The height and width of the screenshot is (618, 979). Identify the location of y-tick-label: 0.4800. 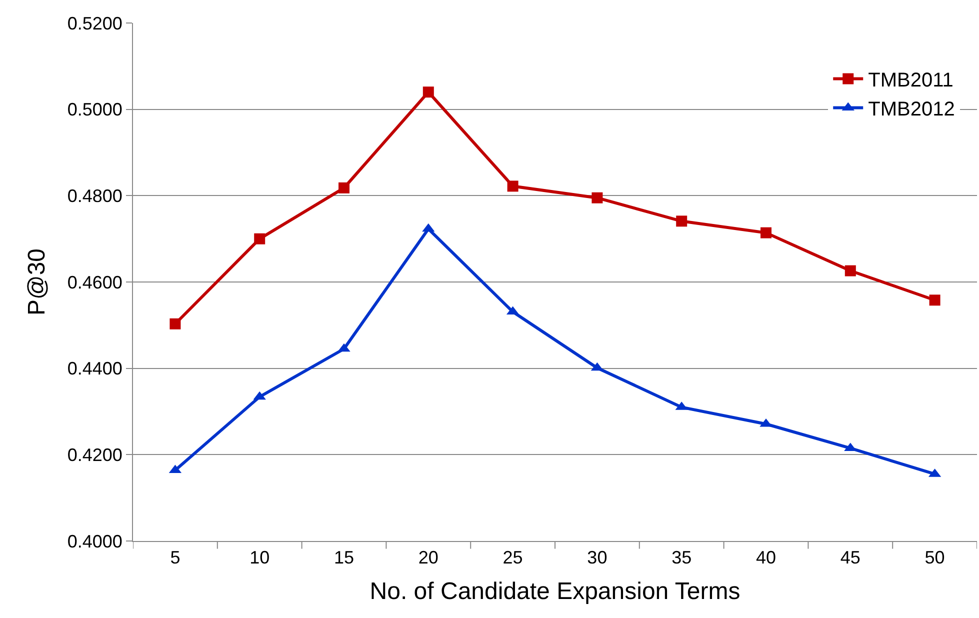
(94, 196).